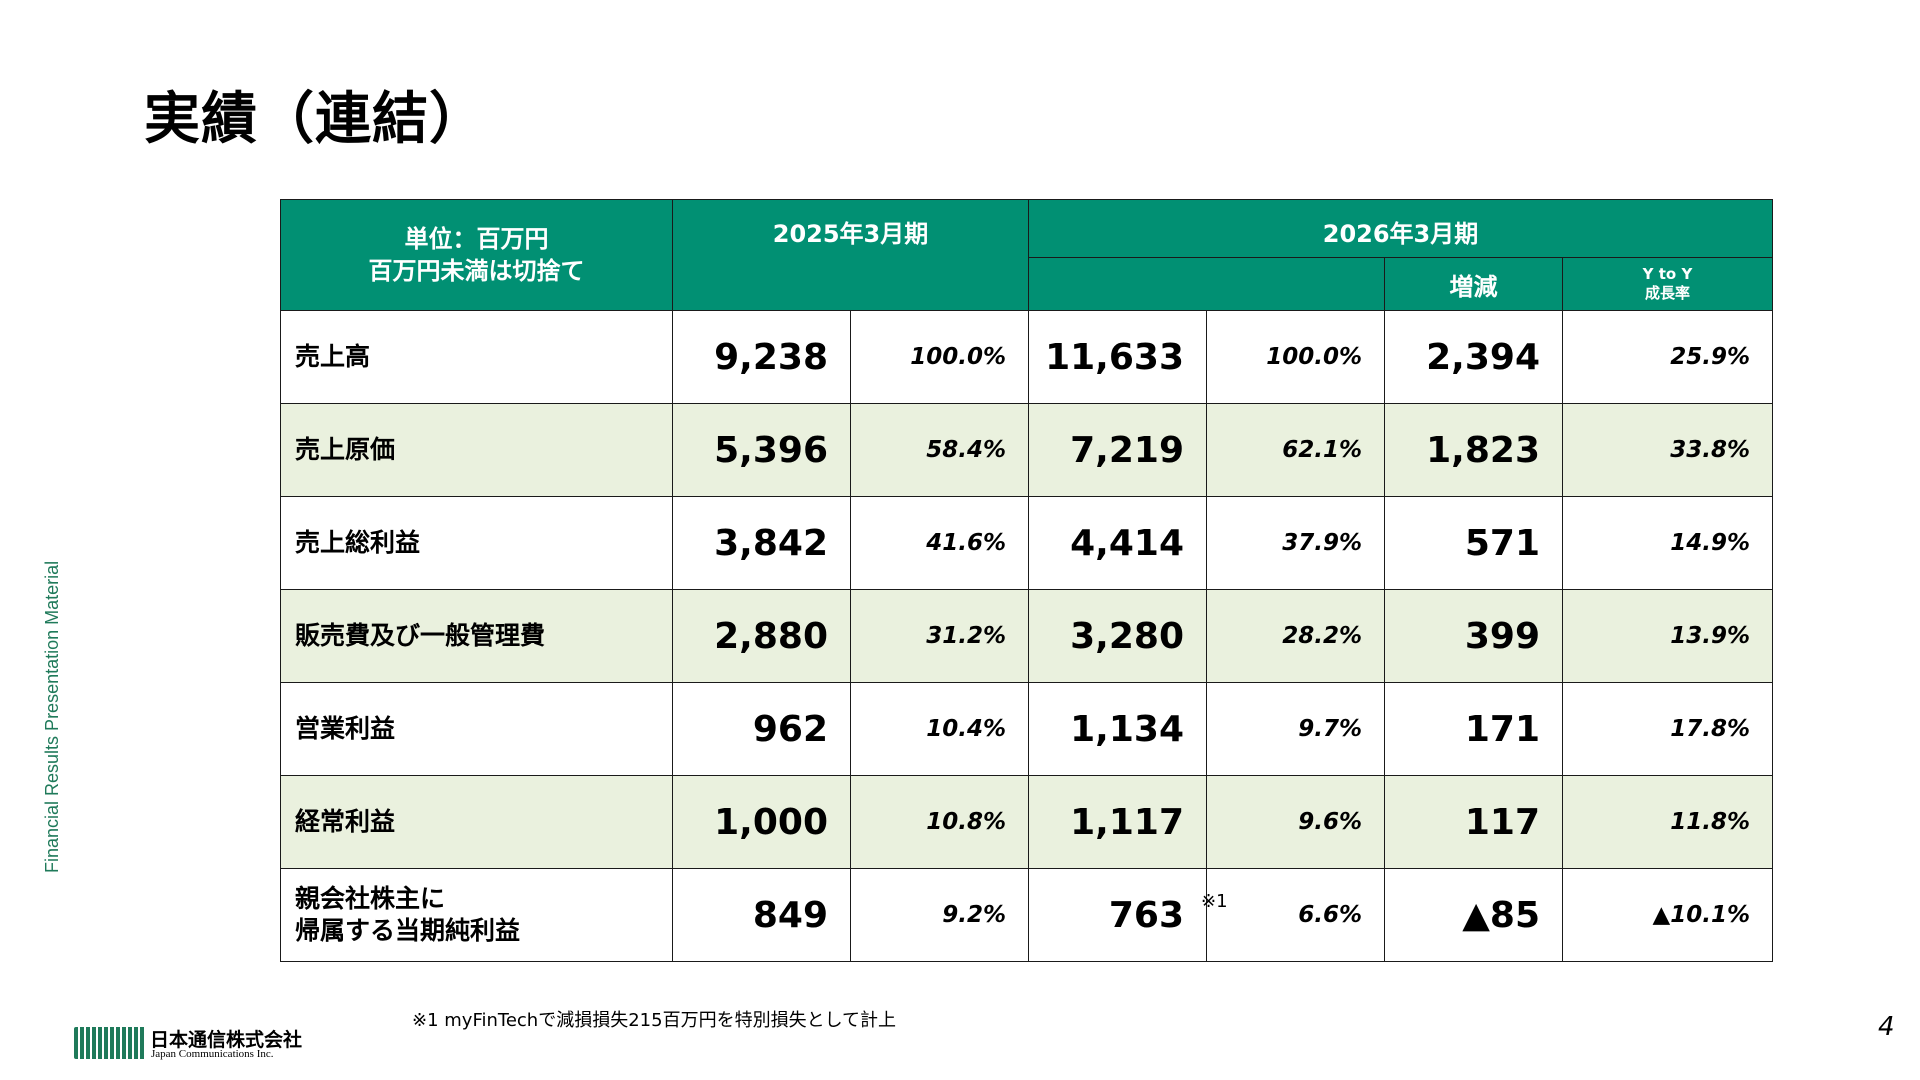 The width and height of the screenshot is (1920, 1080). I want to click on row-label: 営業利益, so click(476, 729).